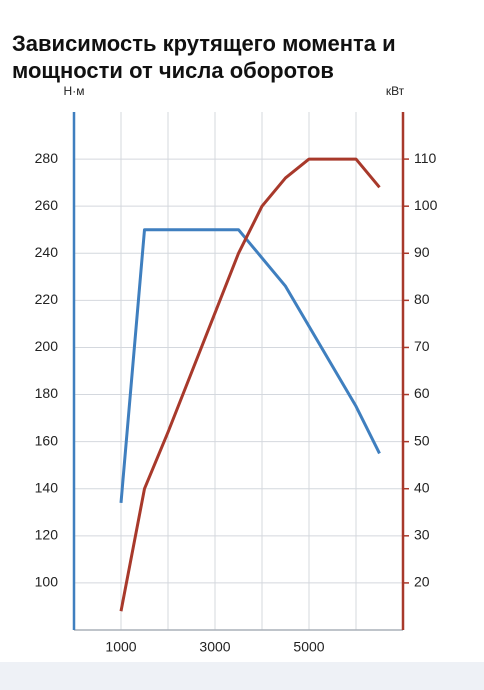 The height and width of the screenshot is (690, 484). I want to click on y2-tick-label: 60, so click(422, 393).